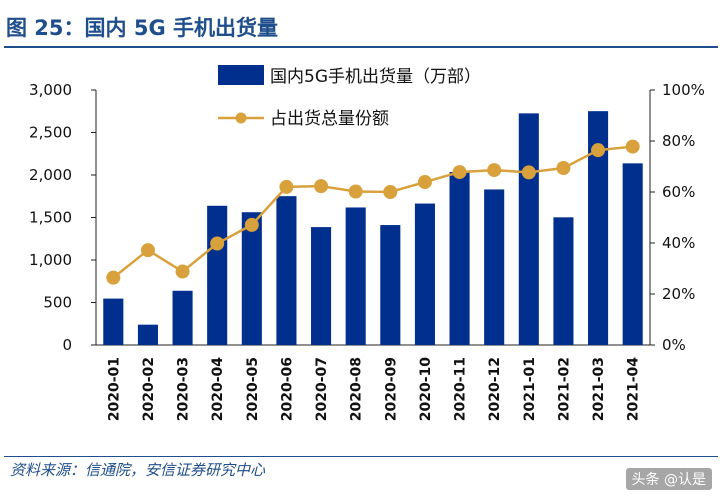  Describe the element at coordinates (287, 389) in the screenshot. I see `x-tick-label: 2020-06` at that location.